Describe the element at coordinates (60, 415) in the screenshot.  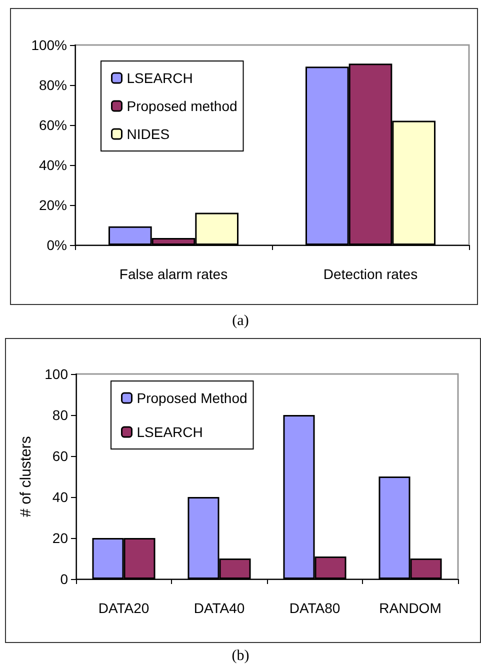
I see `y-tick-label: 80` at that location.